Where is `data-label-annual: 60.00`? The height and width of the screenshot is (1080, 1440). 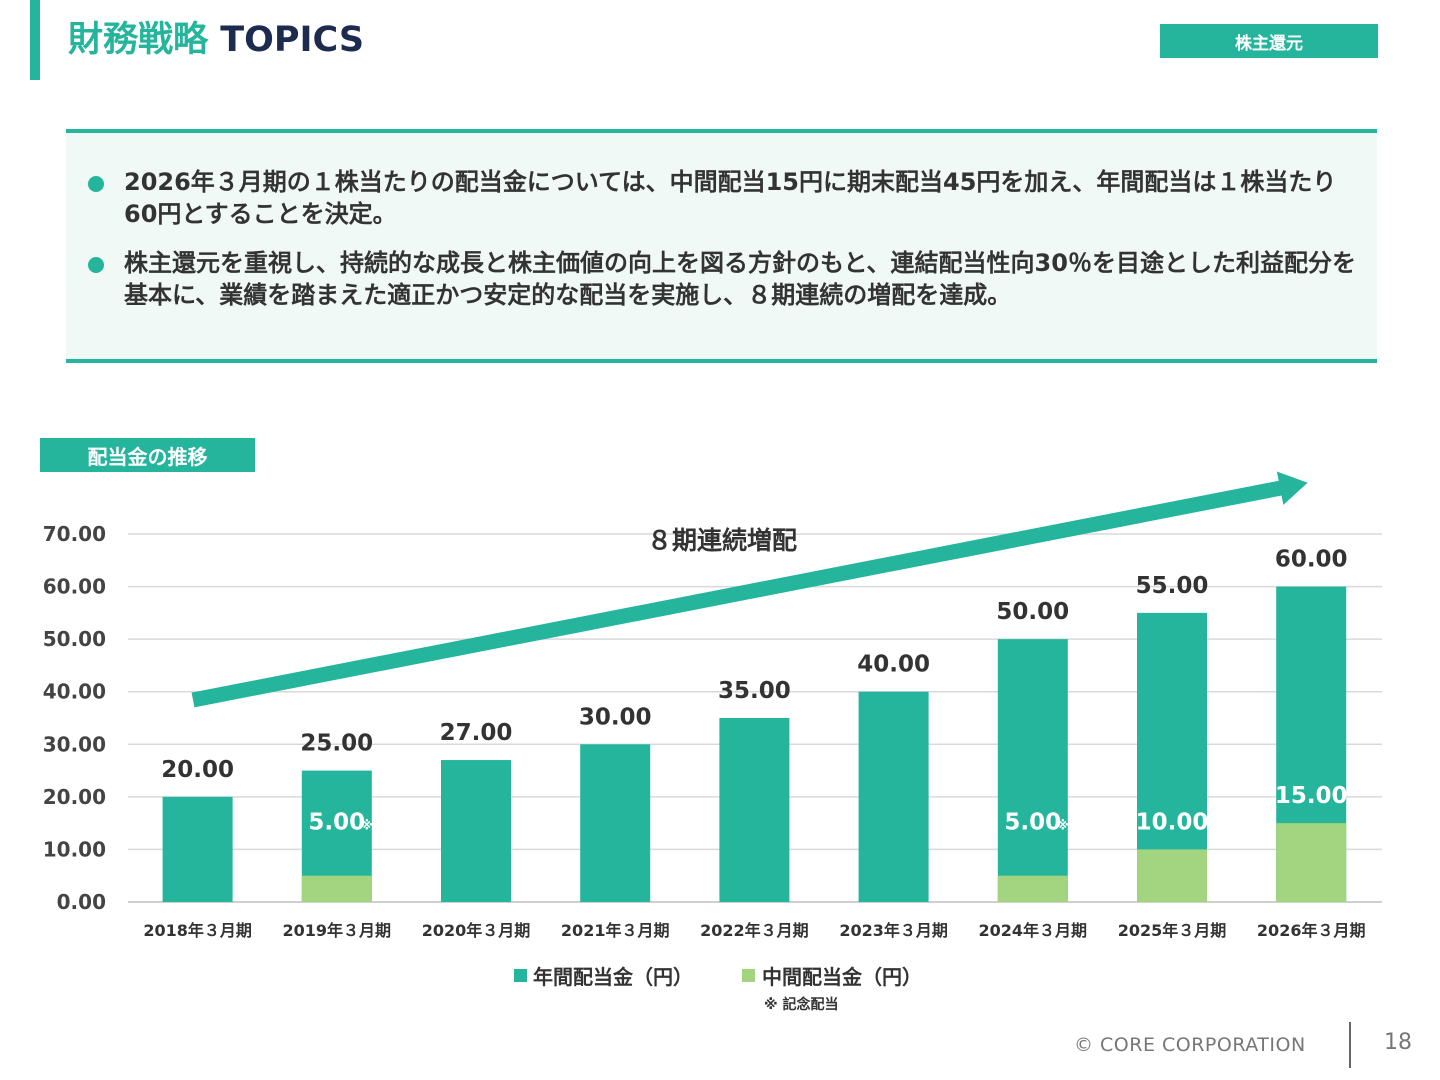 data-label-annual: 60.00 is located at coordinates (1311, 560).